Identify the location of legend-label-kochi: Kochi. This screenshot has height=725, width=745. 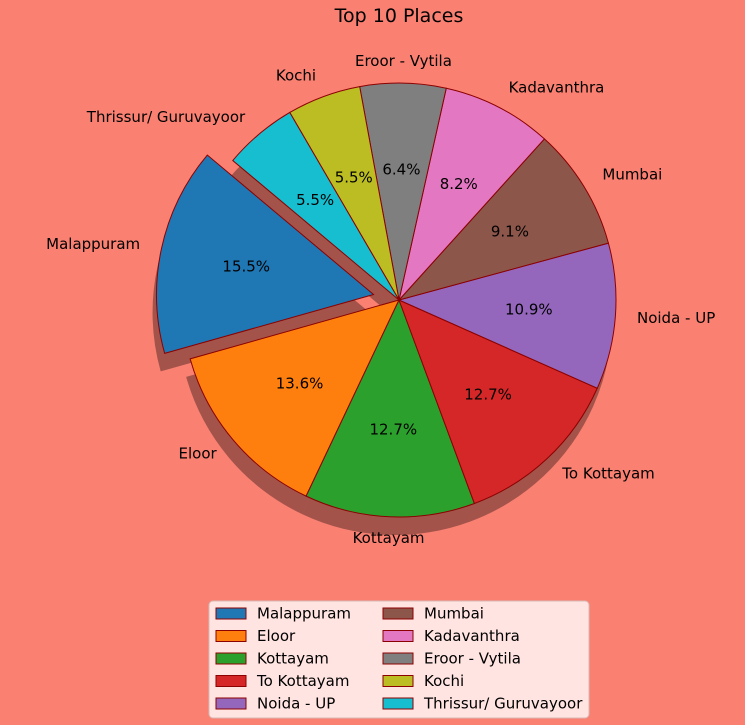
(444, 681).